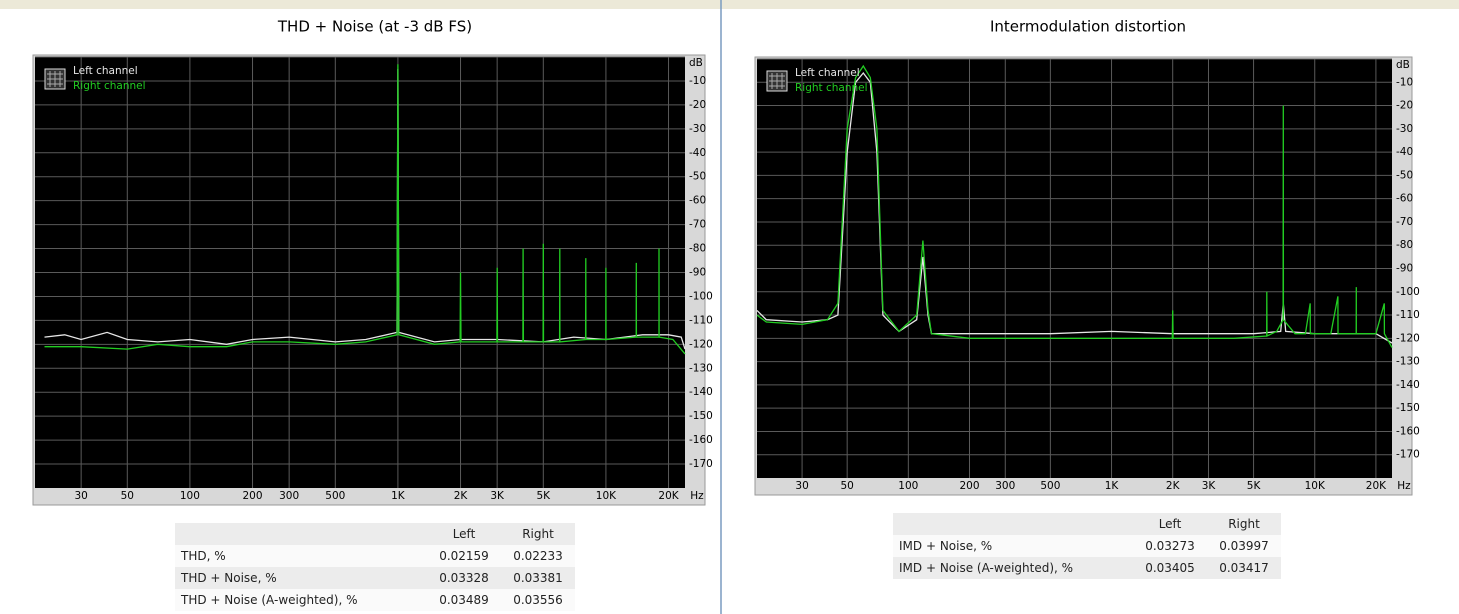 The height and width of the screenshot is (614, 1459). I want to click on x-tick-label: 3K, so click(497, 496).